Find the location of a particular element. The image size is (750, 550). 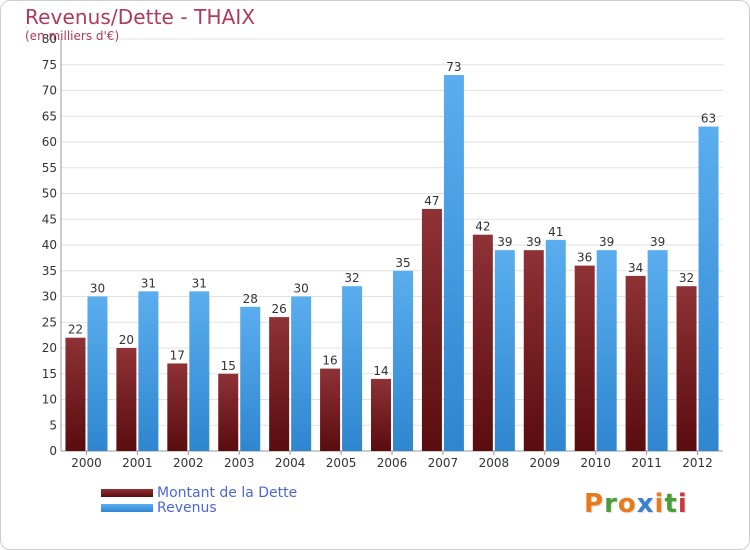

logo-letter: x is located at coordinates (645, 504).